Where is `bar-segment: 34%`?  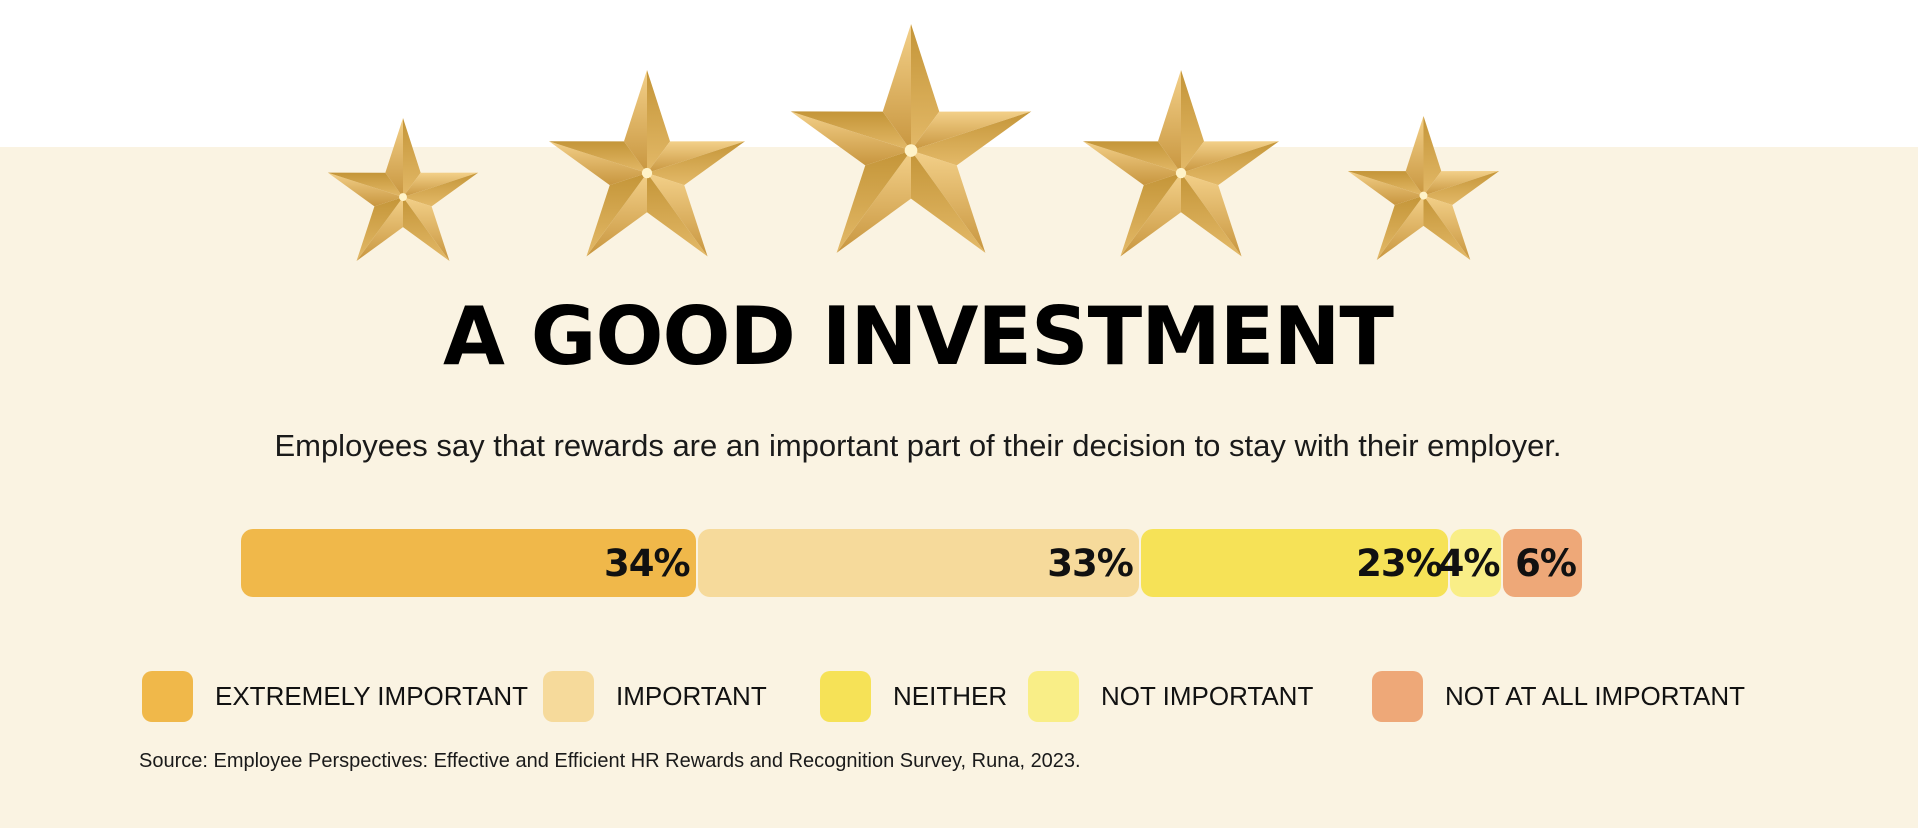
bar-segment: 34% is located at coordinates (468, 563).